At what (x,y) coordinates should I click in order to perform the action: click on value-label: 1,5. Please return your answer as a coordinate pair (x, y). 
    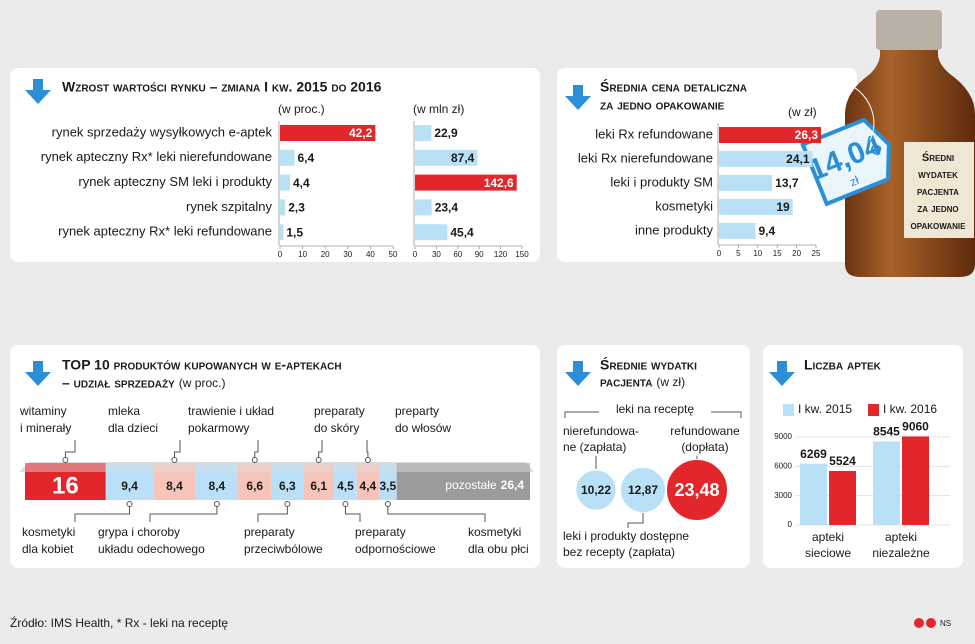
    Looking at the image, I should click on (294, 232).